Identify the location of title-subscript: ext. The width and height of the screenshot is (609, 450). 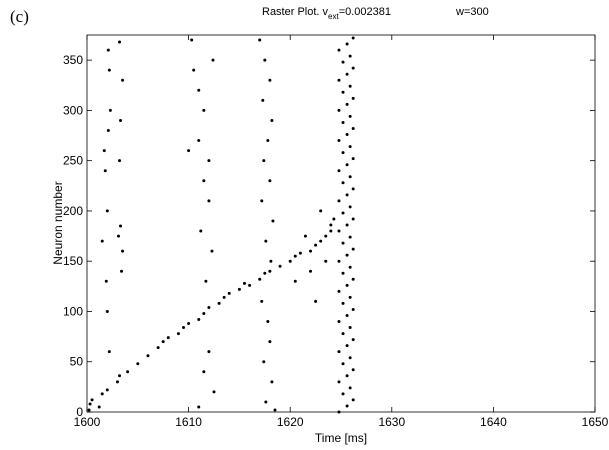
(333, 16).